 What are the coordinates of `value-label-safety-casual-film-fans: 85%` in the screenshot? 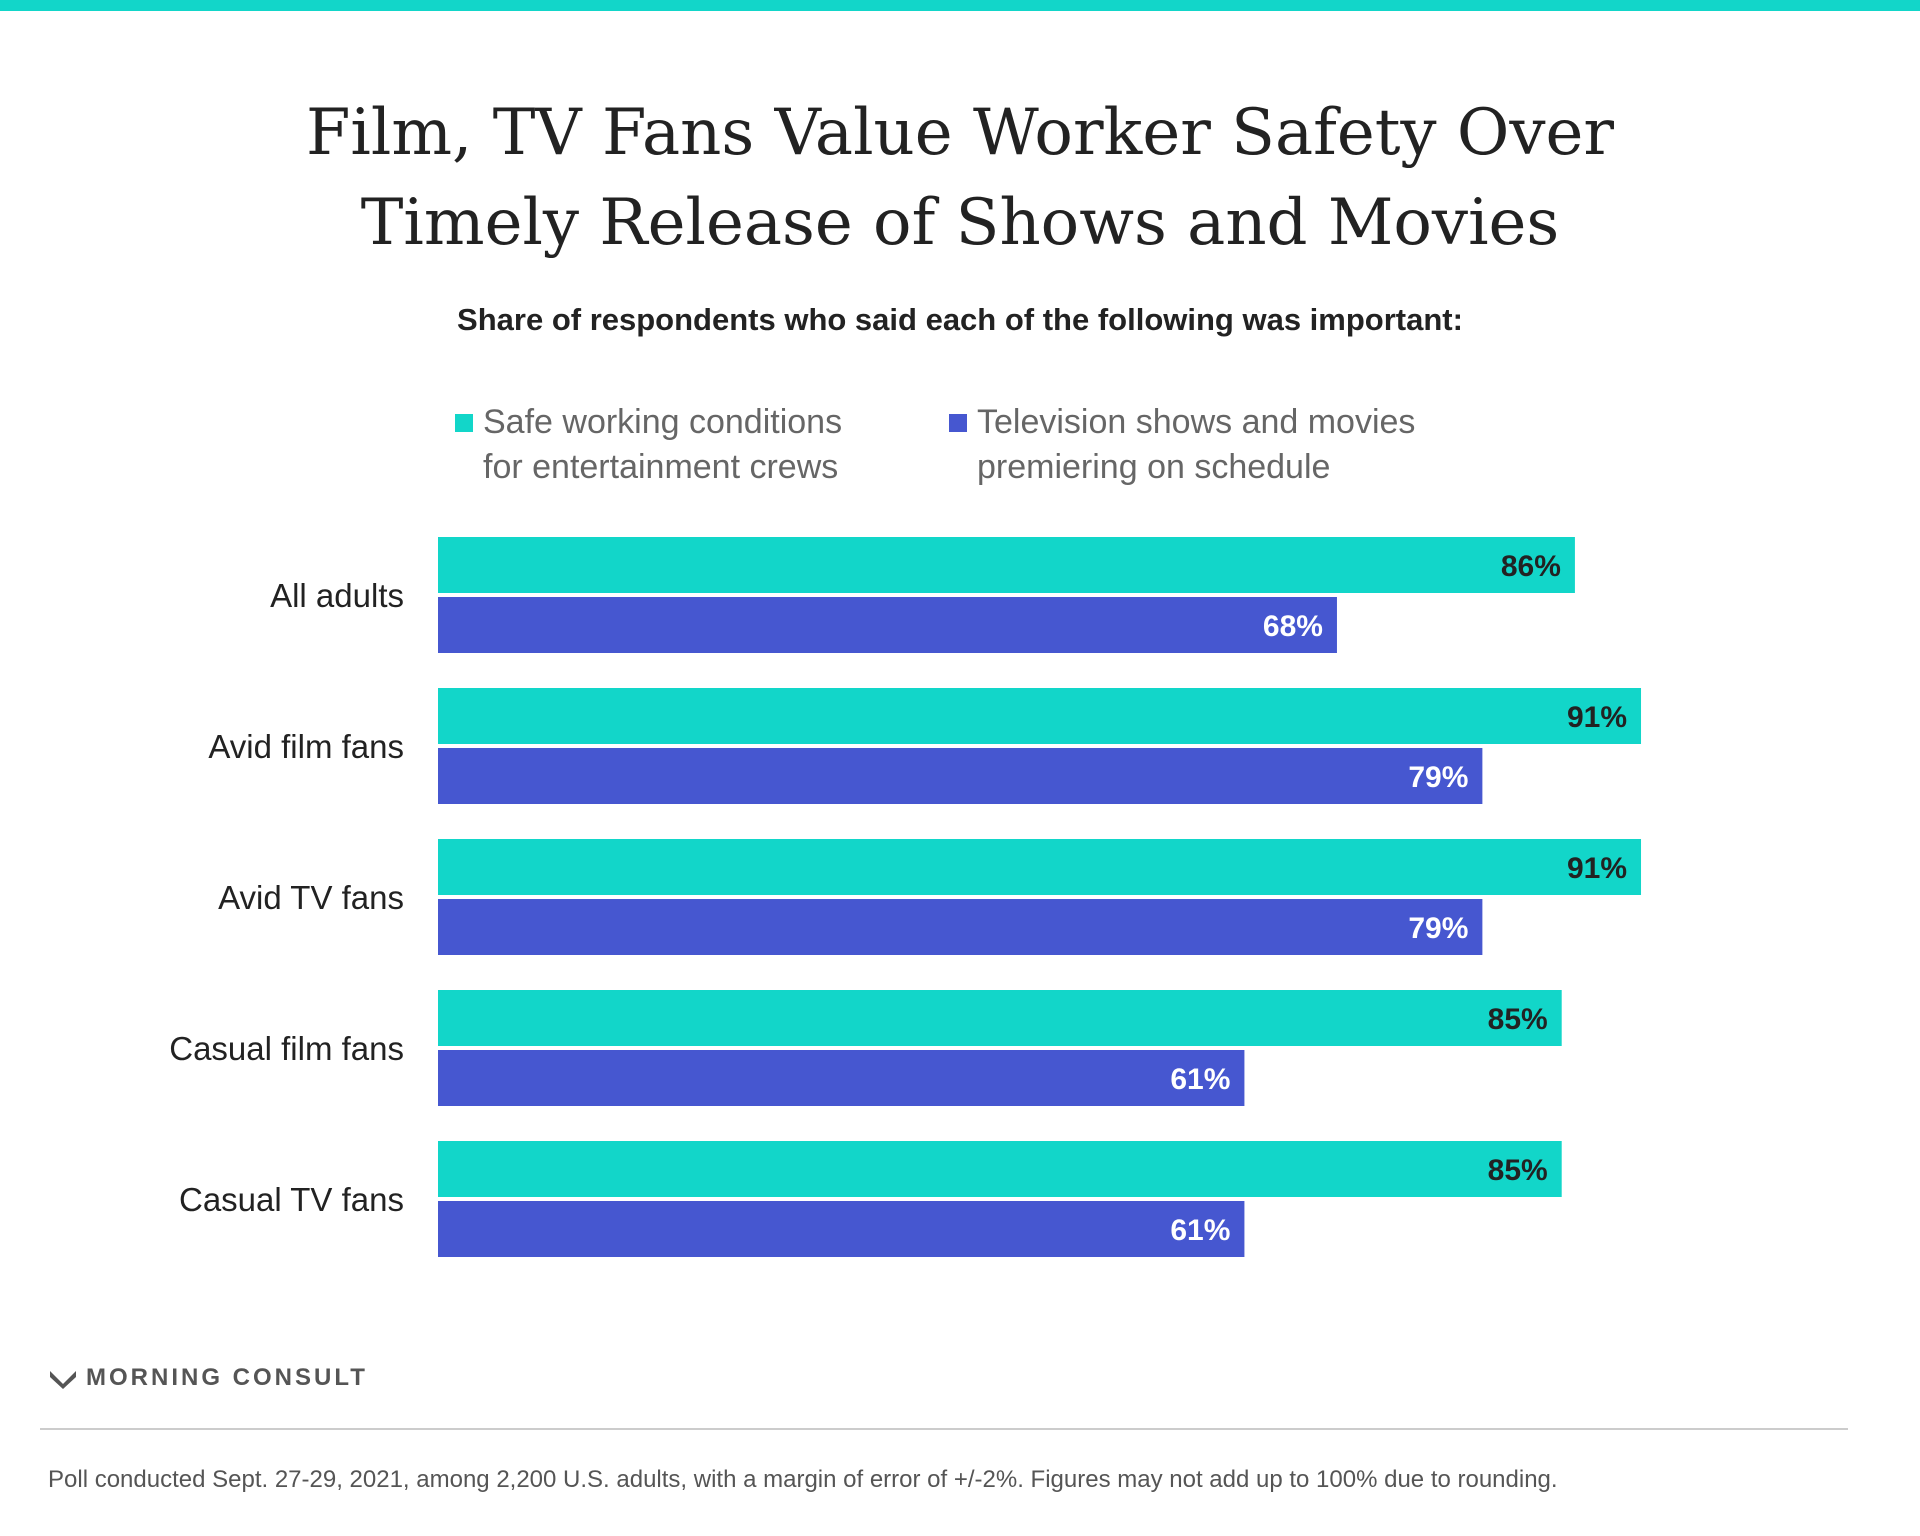 It's located at (1518, 1019).